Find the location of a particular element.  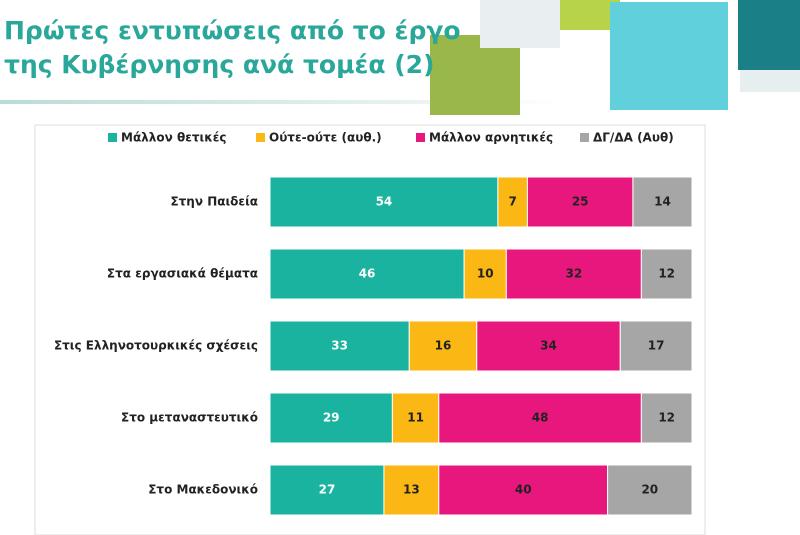

data-label: 14 is located at coordinates (662, 202).